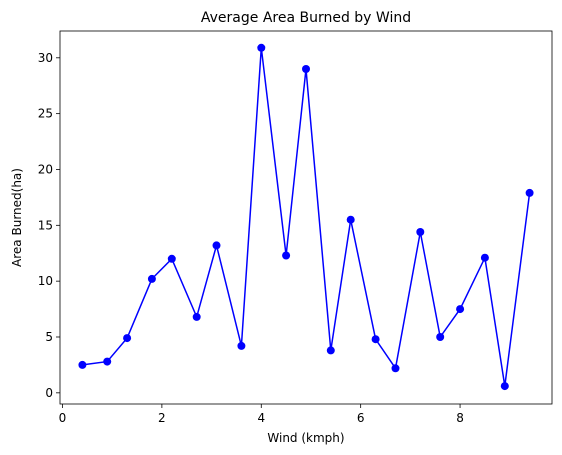 The height and width of the screenshot is (455, 562). I want to click on y-tick-label: 5, so click(49, 337).